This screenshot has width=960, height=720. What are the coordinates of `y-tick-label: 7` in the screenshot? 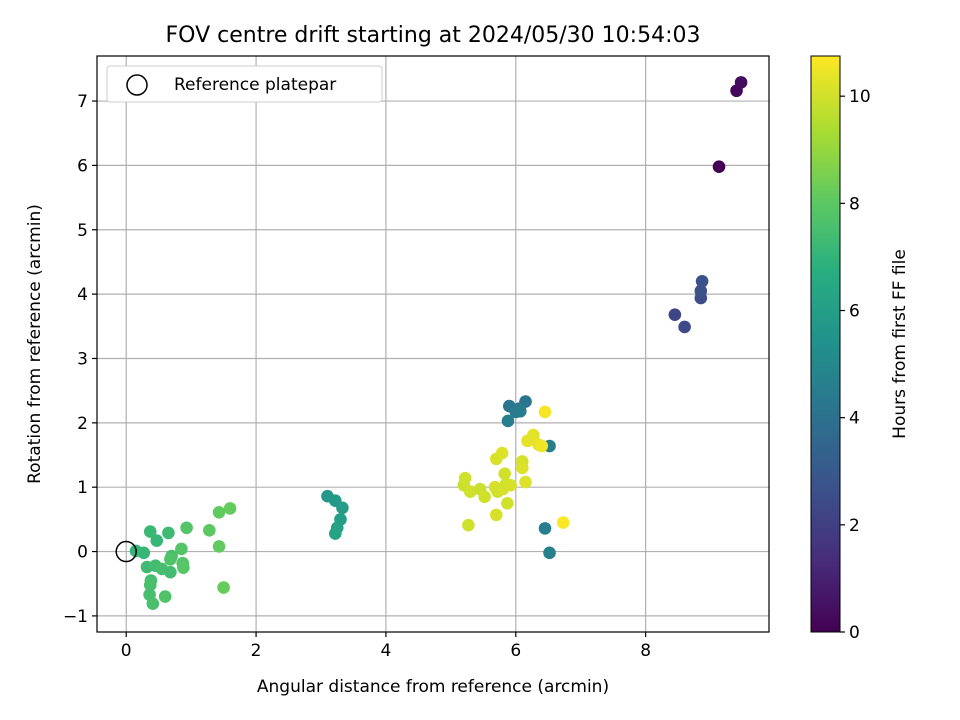 It's located at (82, 102).